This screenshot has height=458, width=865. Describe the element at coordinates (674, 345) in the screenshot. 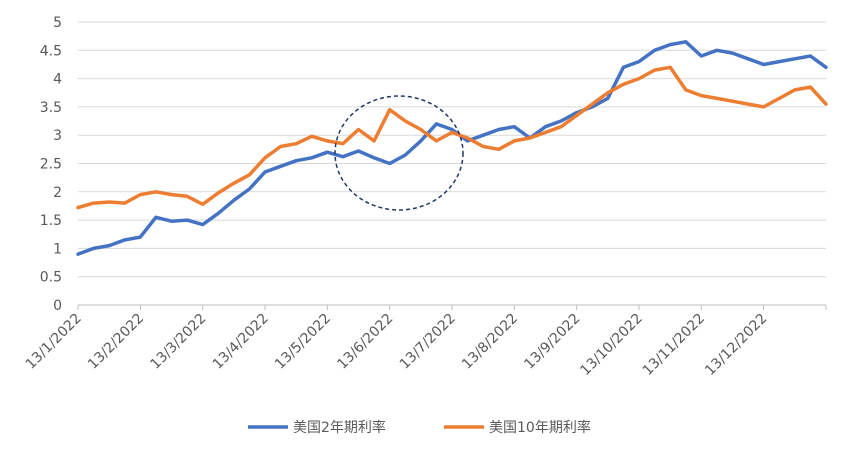

I see `x-tick-label: 13/11/2022` at that location.